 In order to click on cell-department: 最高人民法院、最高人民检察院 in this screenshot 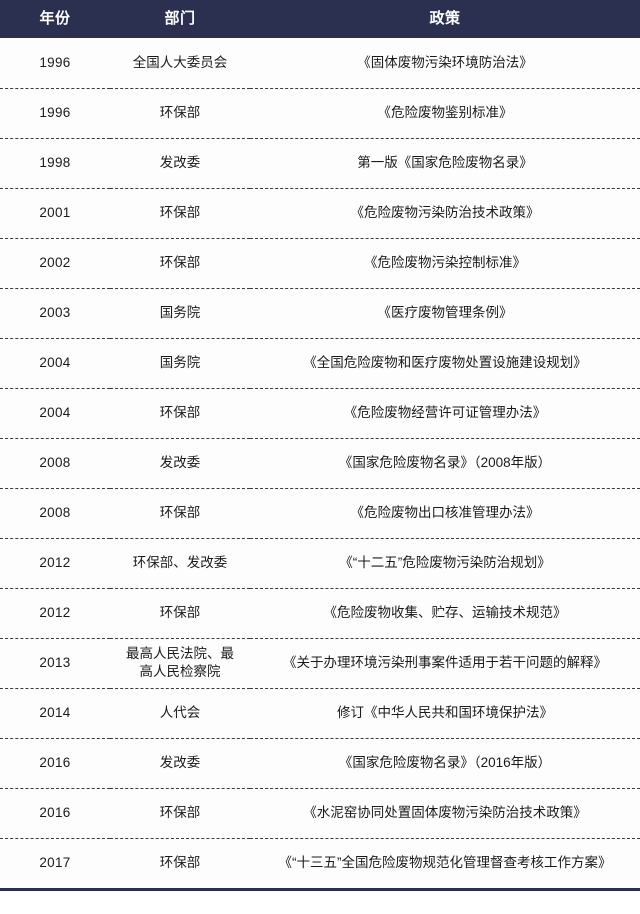, I will do `click(180, 663)`.